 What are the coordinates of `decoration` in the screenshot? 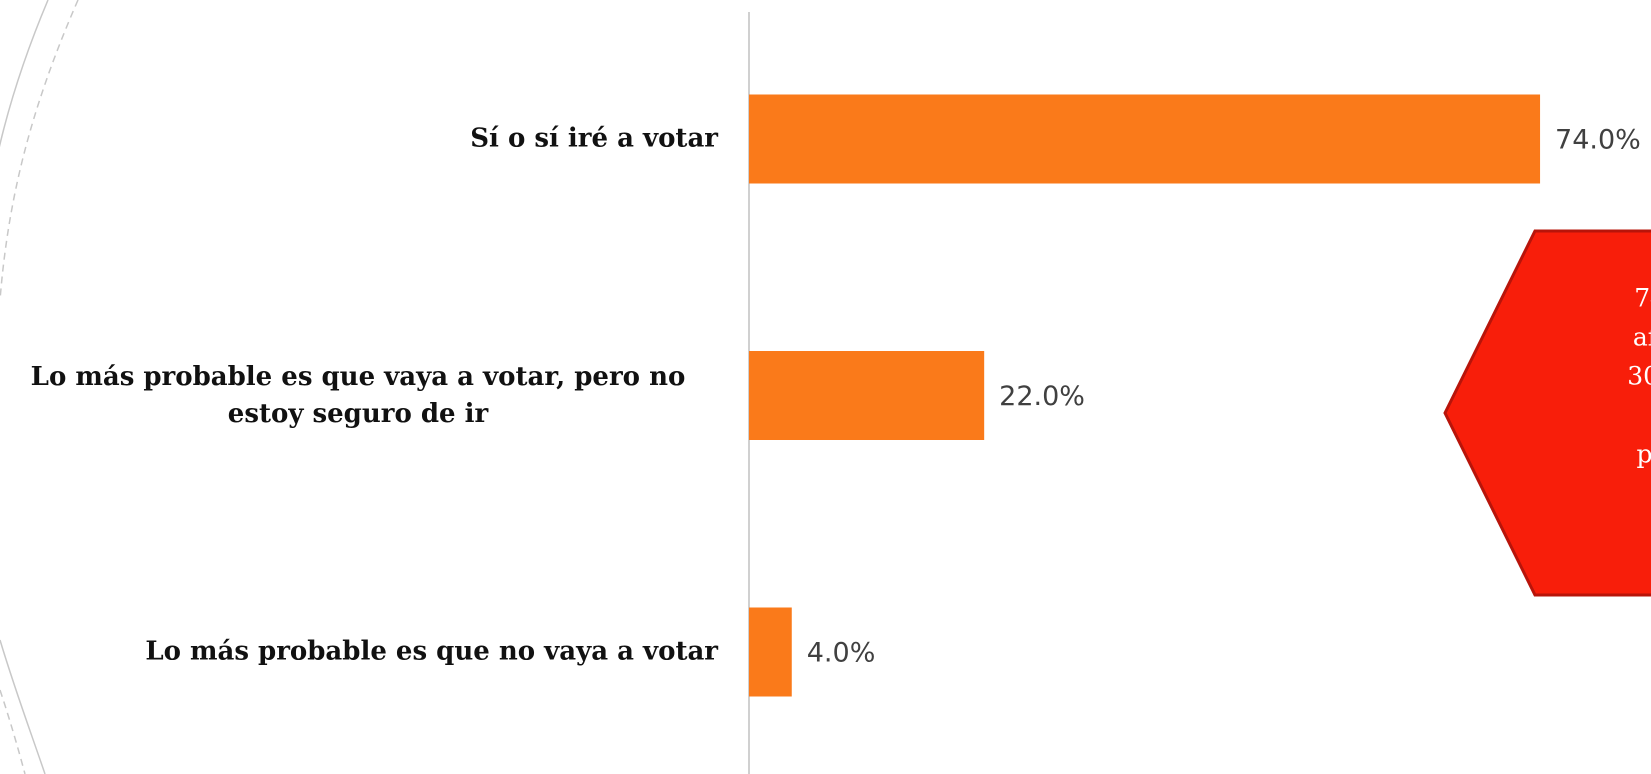 It's located at (39, 387).